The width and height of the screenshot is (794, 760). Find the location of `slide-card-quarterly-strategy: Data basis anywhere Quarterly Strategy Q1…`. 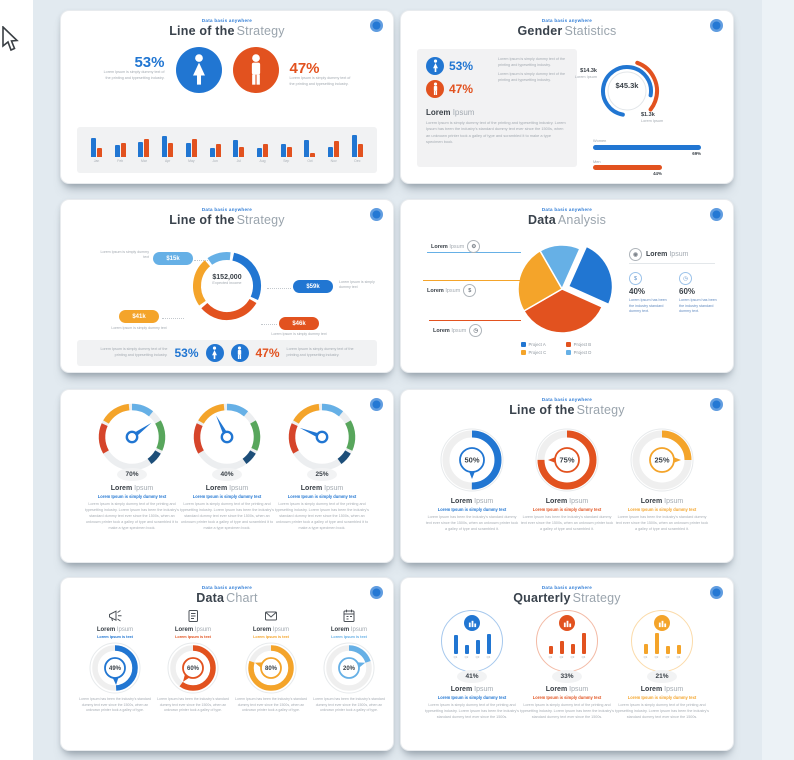

slide-card-quarterly-strategy: Data basis anywhere Quarterly Strategy Q1… is located at coordinates (567, 664).